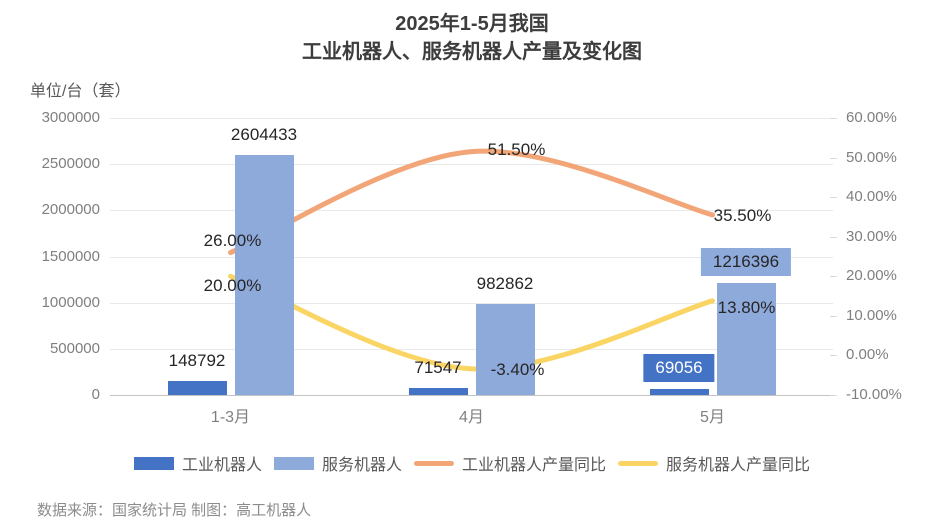 The height and width of the screenshot is (528, 944). Describe the element at coordinates (472, 24) in the screenshot. I see `chart-title-line1: 2025年1-5月我国` at that location.